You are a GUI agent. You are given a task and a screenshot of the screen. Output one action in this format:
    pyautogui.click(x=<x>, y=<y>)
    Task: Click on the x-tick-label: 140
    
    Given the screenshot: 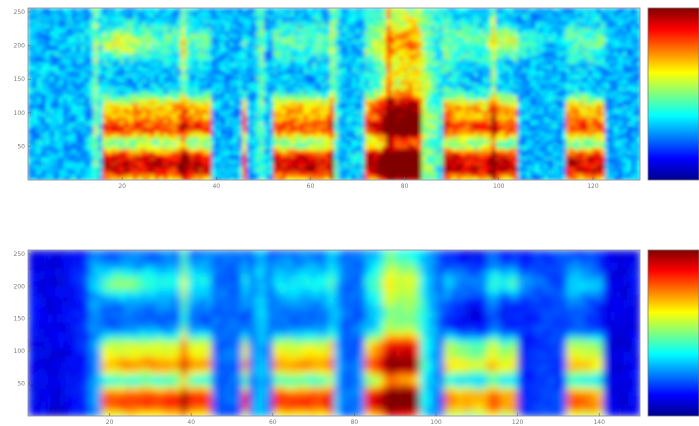 What is the action you would take?
    pyautogui.click(x=599, y=422)
    